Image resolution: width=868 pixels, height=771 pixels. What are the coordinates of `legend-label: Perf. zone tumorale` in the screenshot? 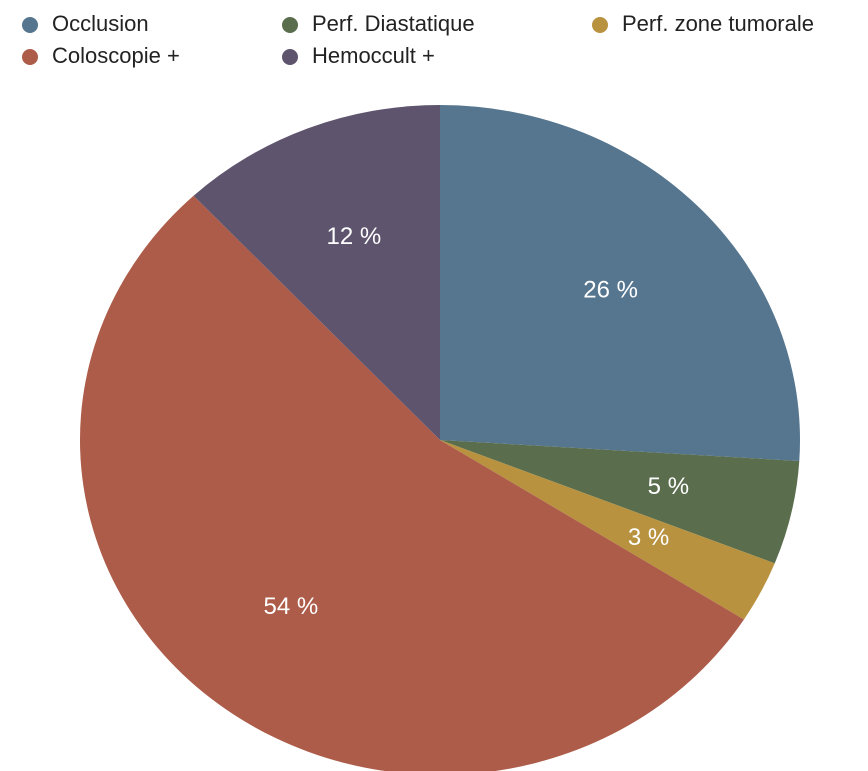 It's located at (718, 23).